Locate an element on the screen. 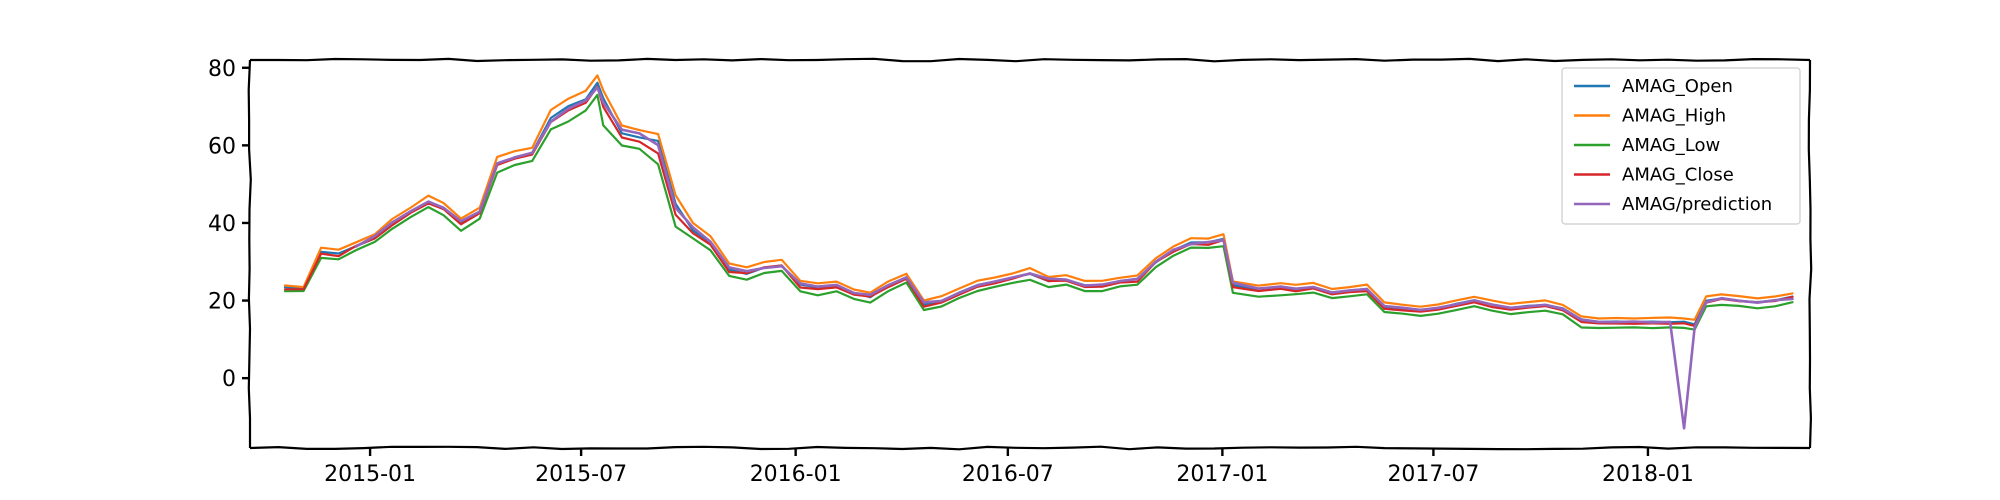  y-tick-label: 60 is located at coordinates (222, 146).